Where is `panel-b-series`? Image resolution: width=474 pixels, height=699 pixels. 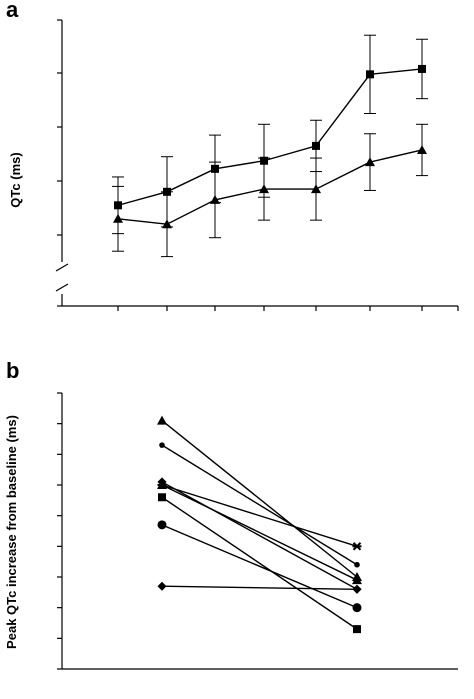
panel-b-series is located at coordinates (259, 524).